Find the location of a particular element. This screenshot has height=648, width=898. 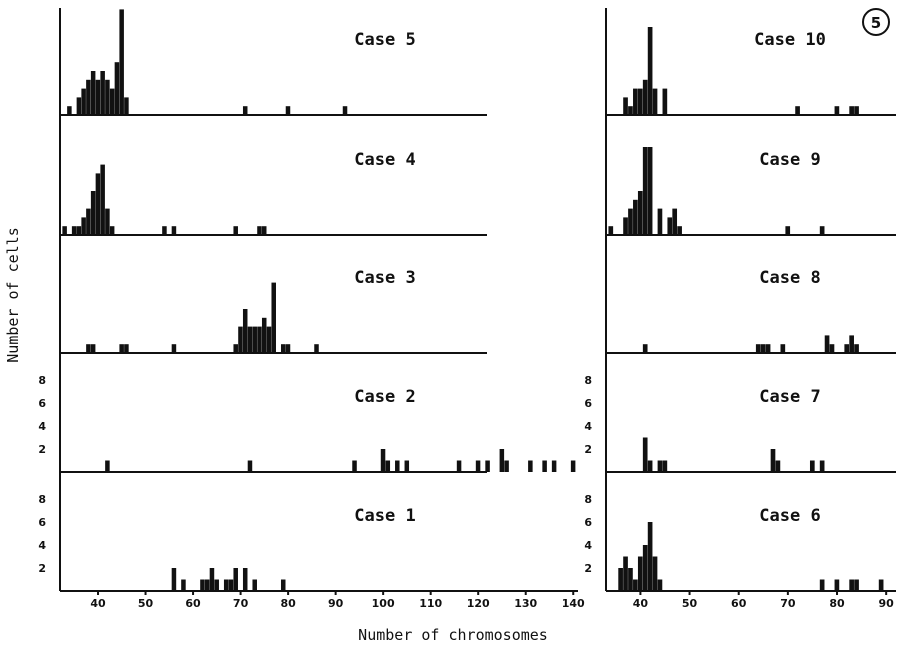

case-9-title: Case 9 is located at coordinates (789, 160).